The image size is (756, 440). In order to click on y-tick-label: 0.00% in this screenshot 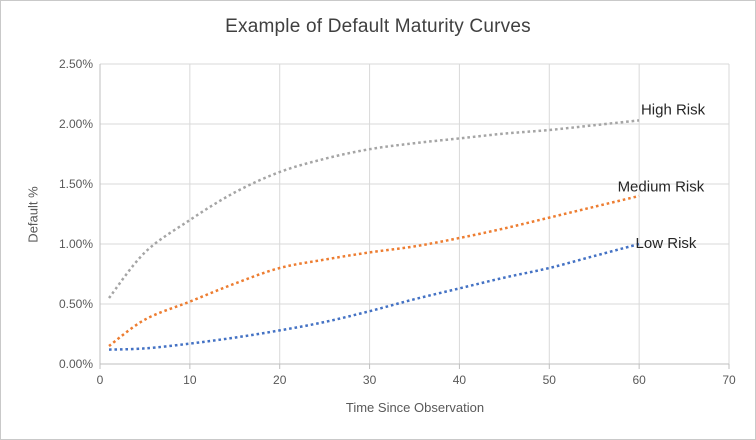, I will do `click(76, 364)`.